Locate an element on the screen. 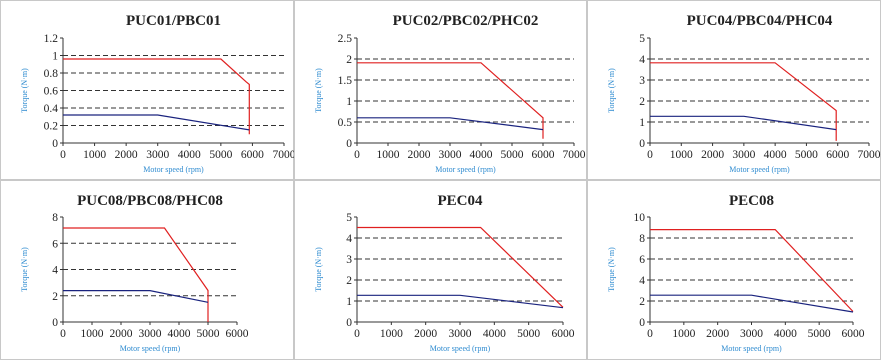 The height and width of the screenshot is (361, 881). chart-title: PUC01/PBC01 is located at coordinates (173, 21).